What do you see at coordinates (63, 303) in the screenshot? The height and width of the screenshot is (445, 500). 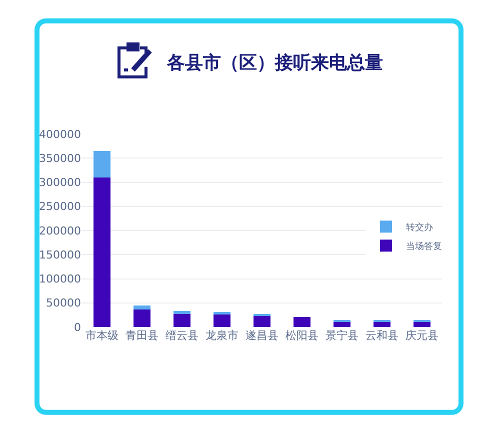 I see `y-tick-label: 50000` at bounding box center [63, 303].